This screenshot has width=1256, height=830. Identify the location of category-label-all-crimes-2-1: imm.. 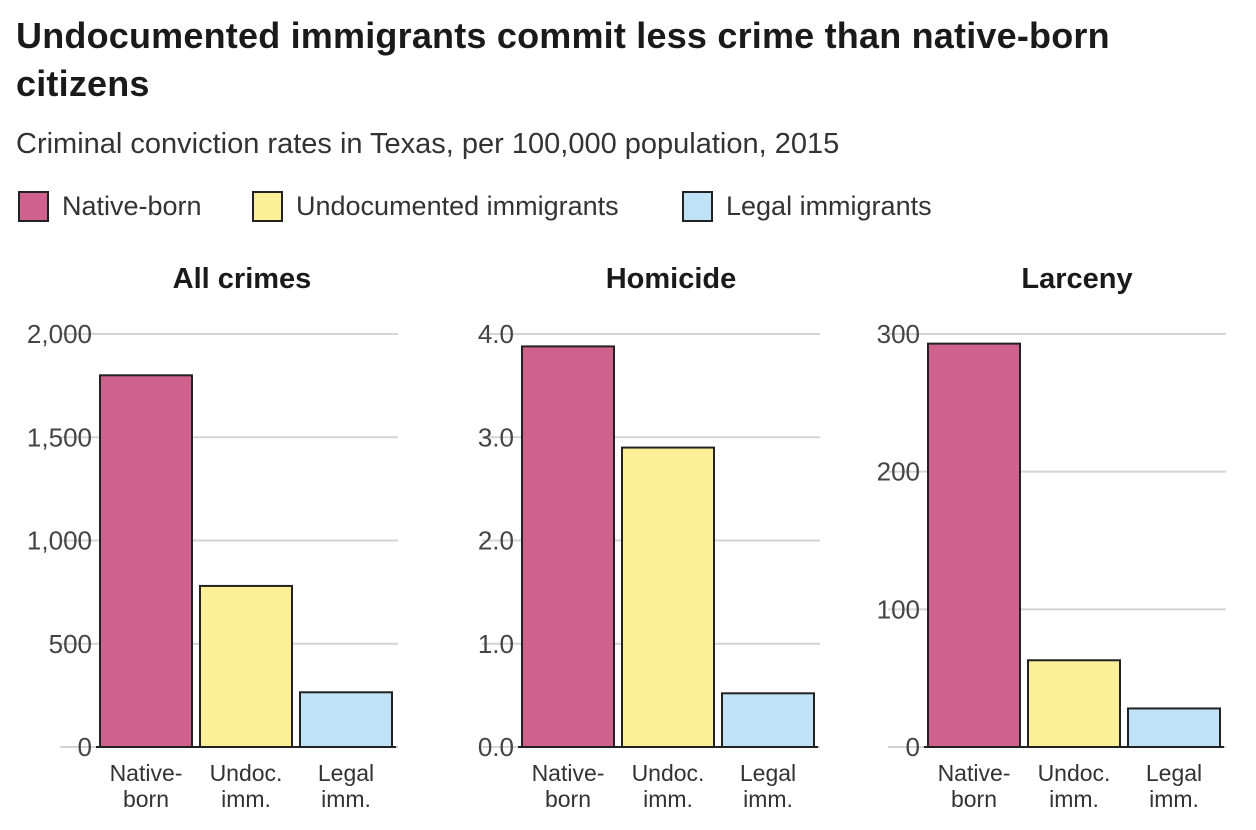
(346, 799).